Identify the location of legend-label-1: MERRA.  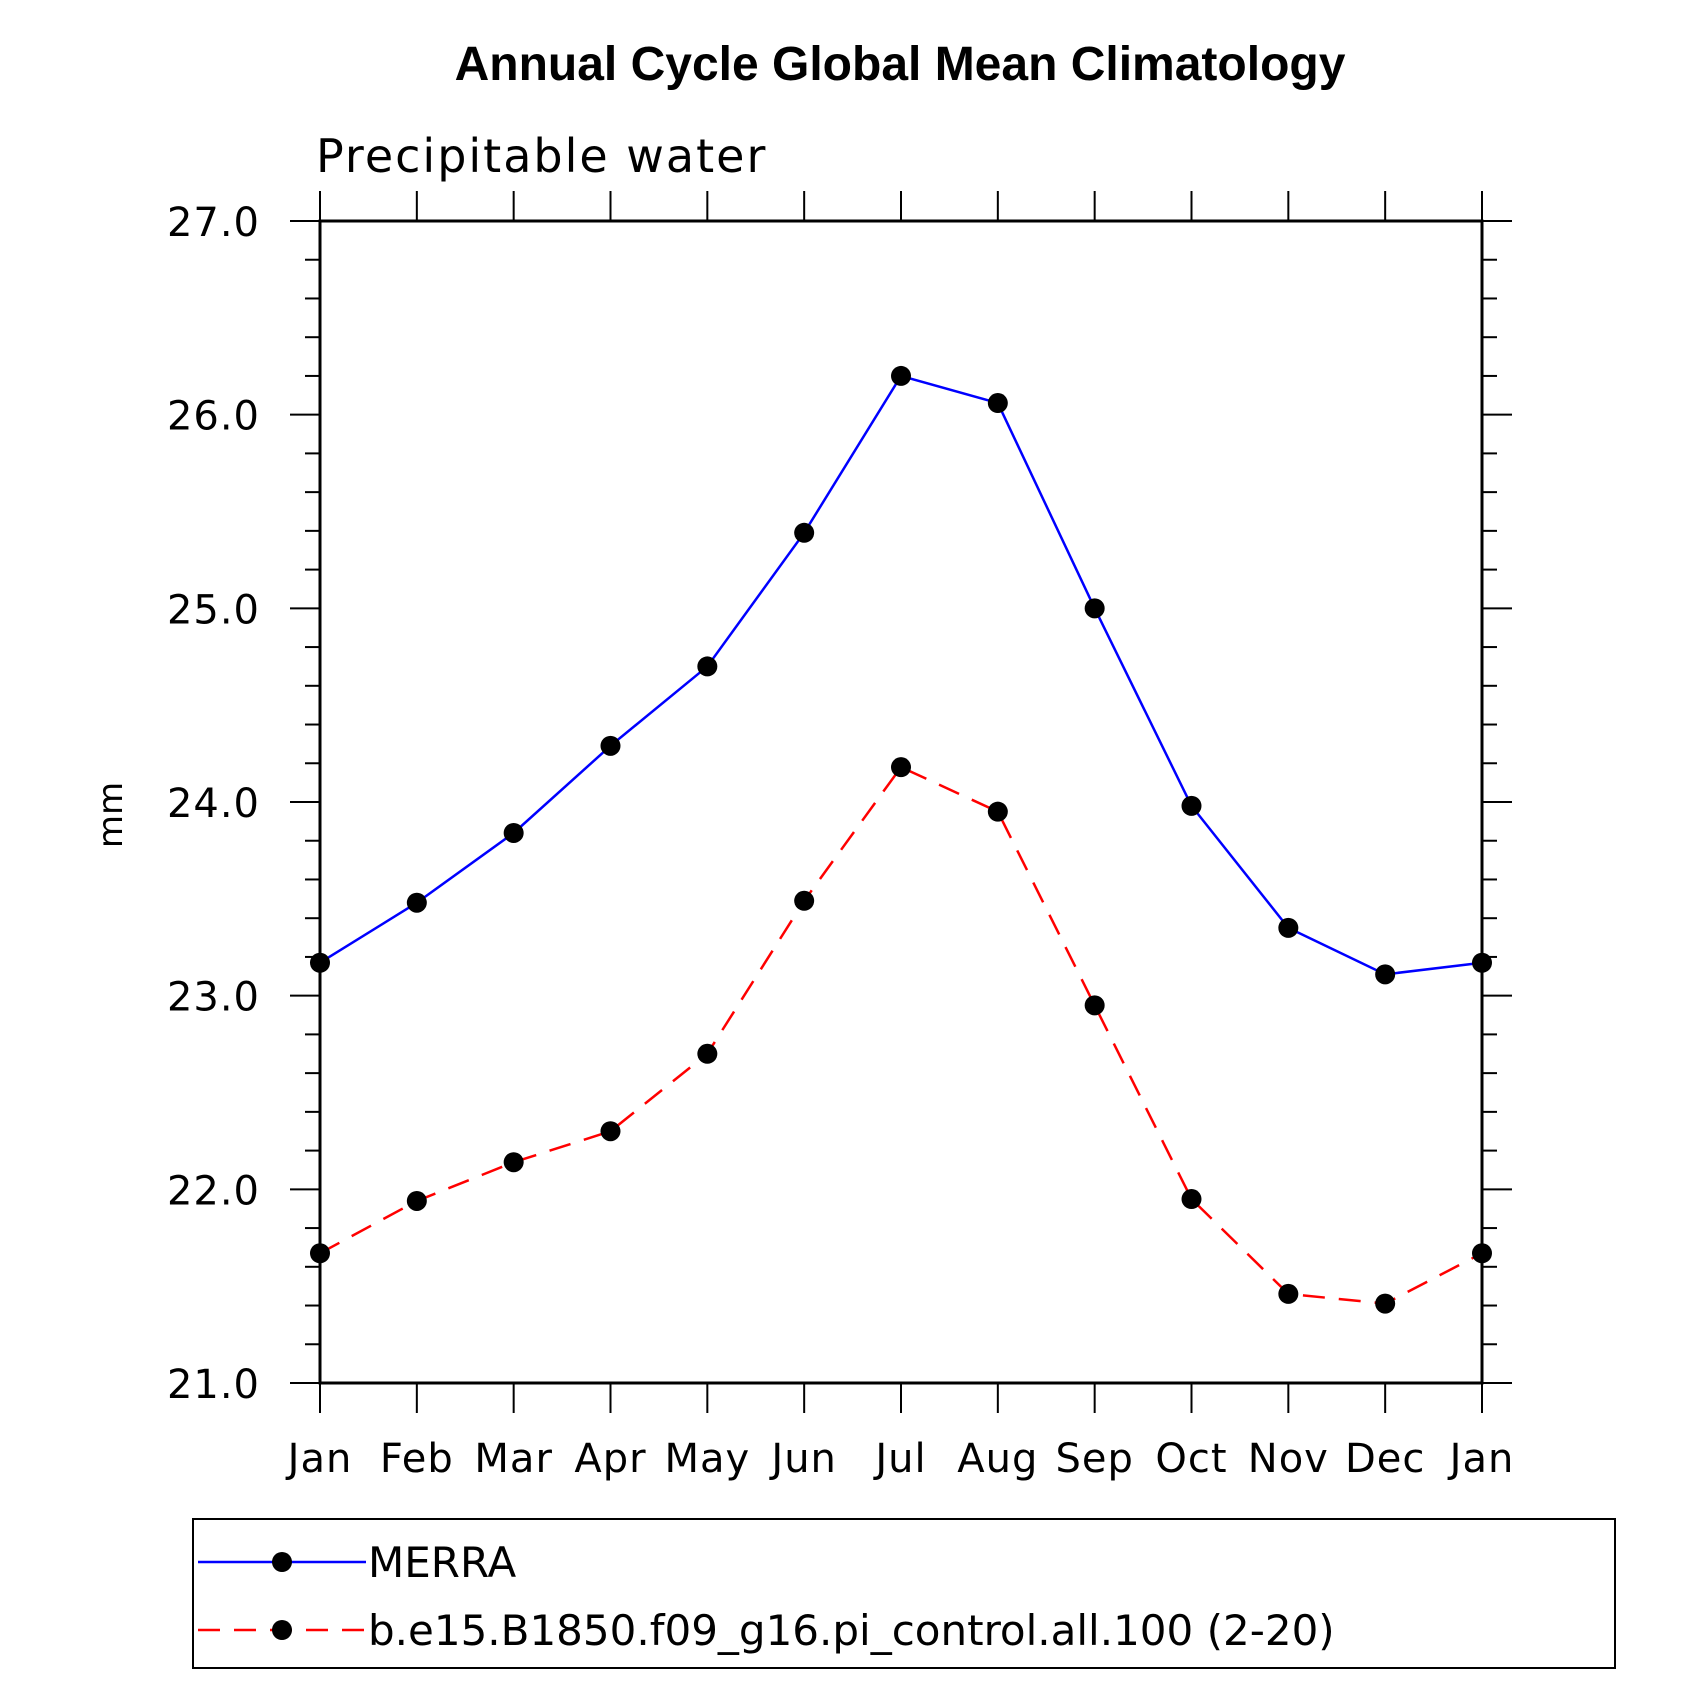
(442, 1562).